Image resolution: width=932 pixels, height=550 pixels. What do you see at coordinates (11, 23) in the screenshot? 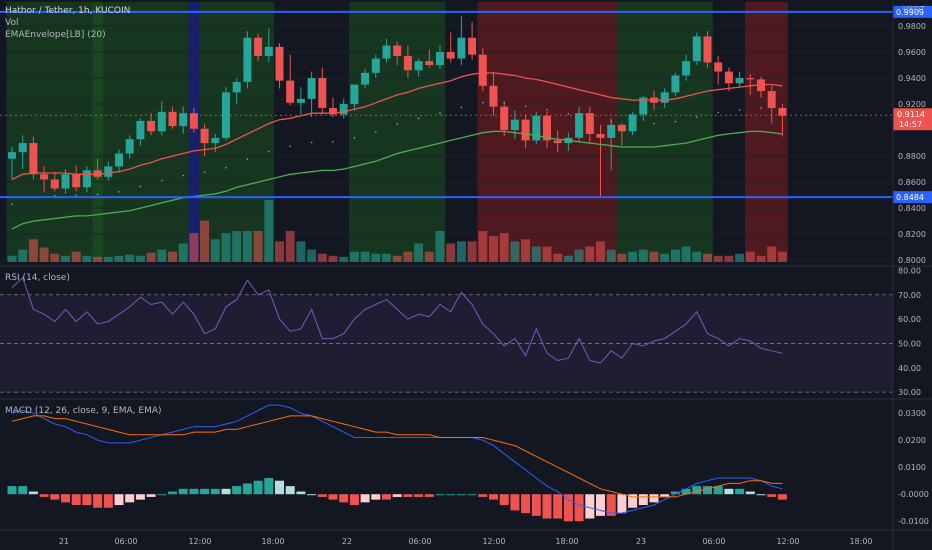
I see `volume-label: Vol` at bounding box center [11, 23].